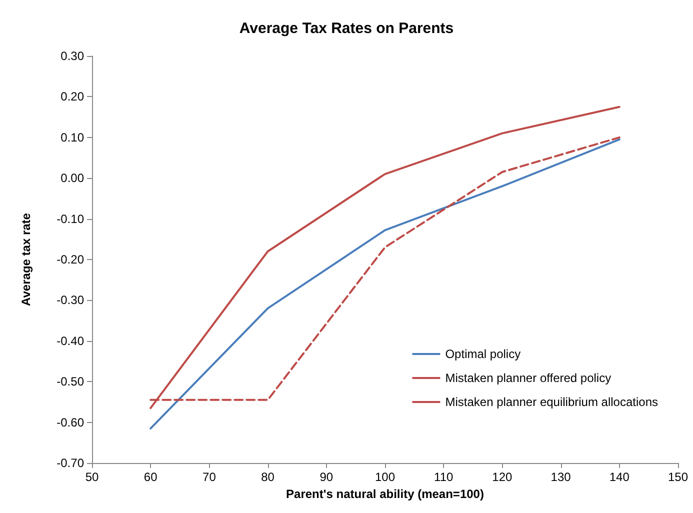 This screenshot has height=513, width=693. What do you see at coordinates (502, 477) in the screenshot?
I see `x-tick-label: 120` at bounding box center [502, 477].